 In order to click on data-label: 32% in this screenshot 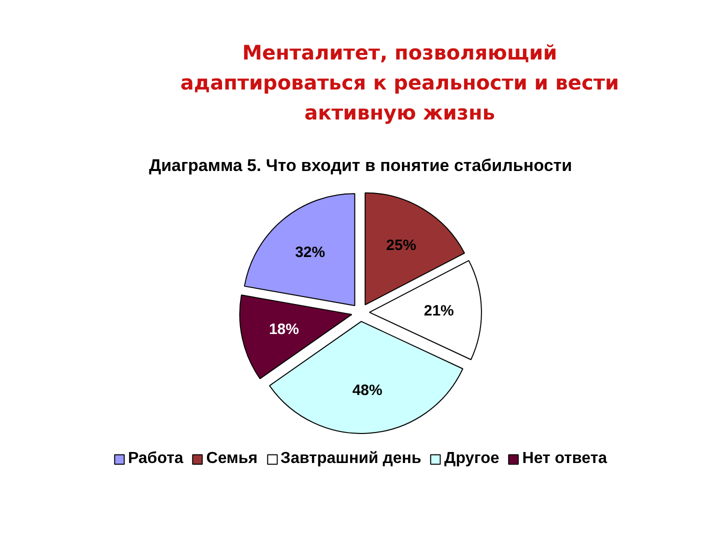, I will do `click(310, 252)`.